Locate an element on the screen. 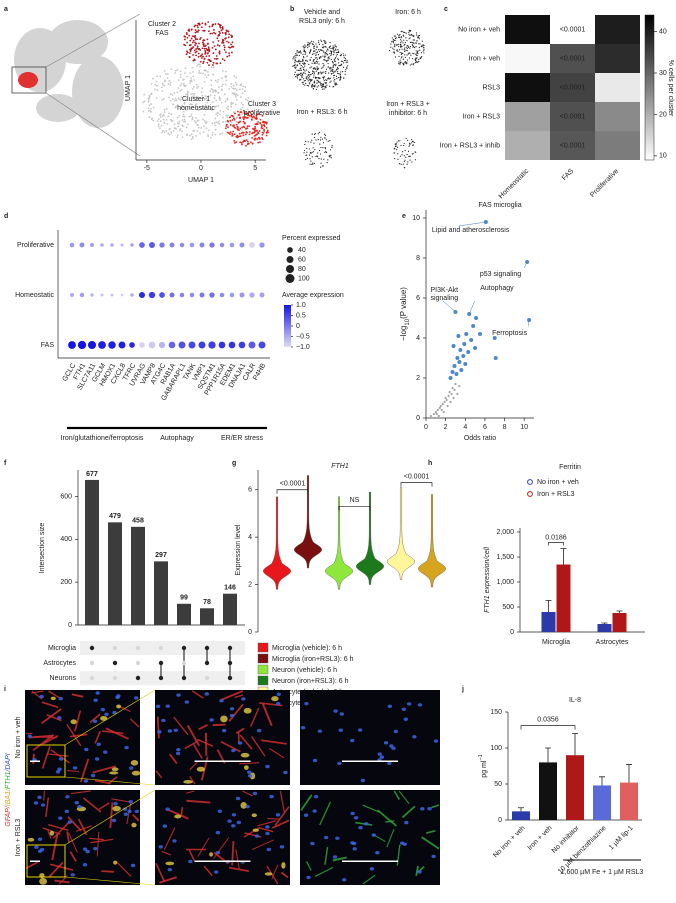 The image size is (676, 903). y-axis-label: FTH1 expression/cell is located at coordinates (487, 580).